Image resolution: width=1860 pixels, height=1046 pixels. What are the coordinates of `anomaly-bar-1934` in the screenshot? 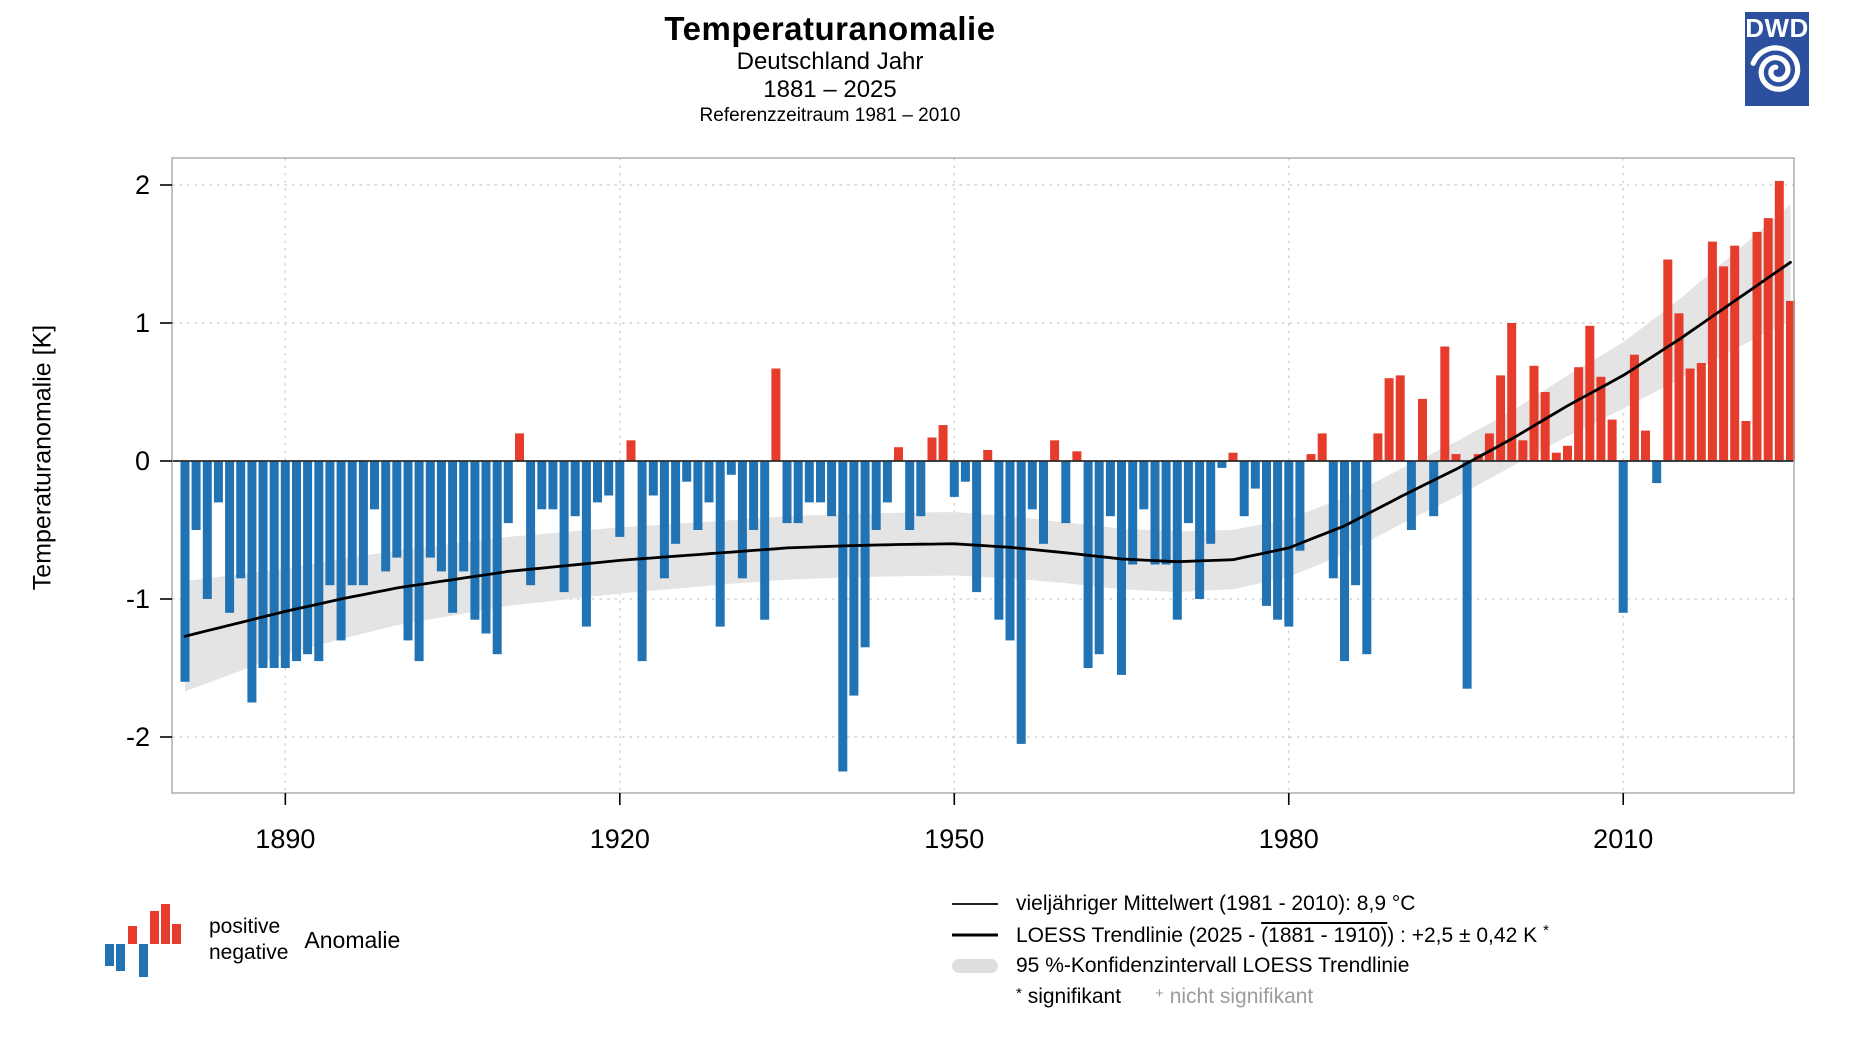 It's located at (776, 414).